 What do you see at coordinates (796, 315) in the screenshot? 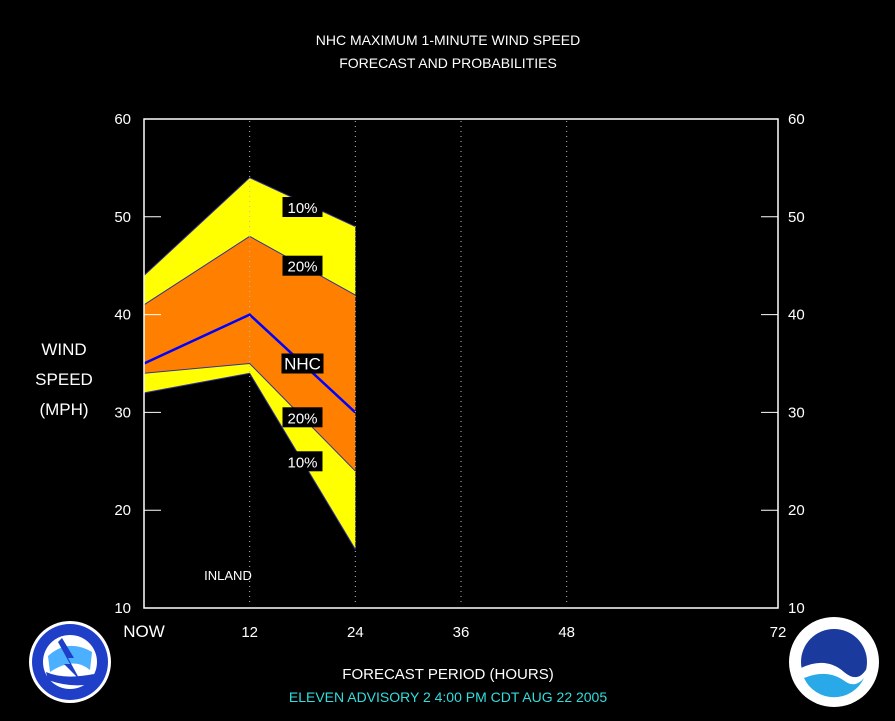
I see `y-tick-label-right: 40` at bounding box center [796, 315].